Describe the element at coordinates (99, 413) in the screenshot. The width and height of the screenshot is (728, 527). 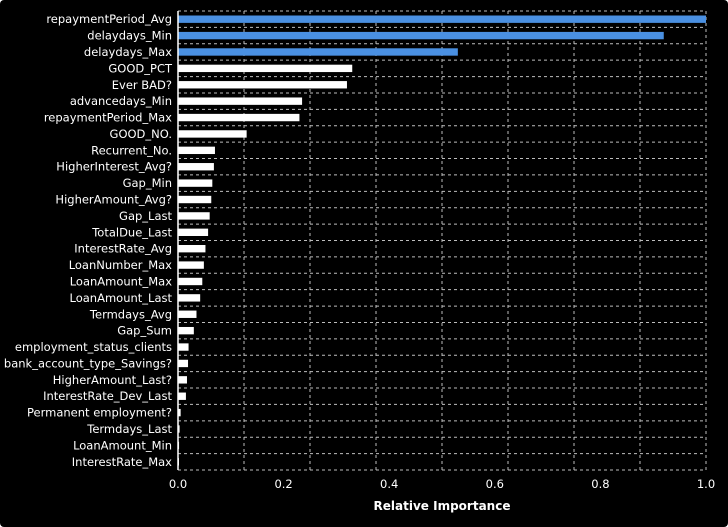
I see `category-label: Permanent employment?` at that location.